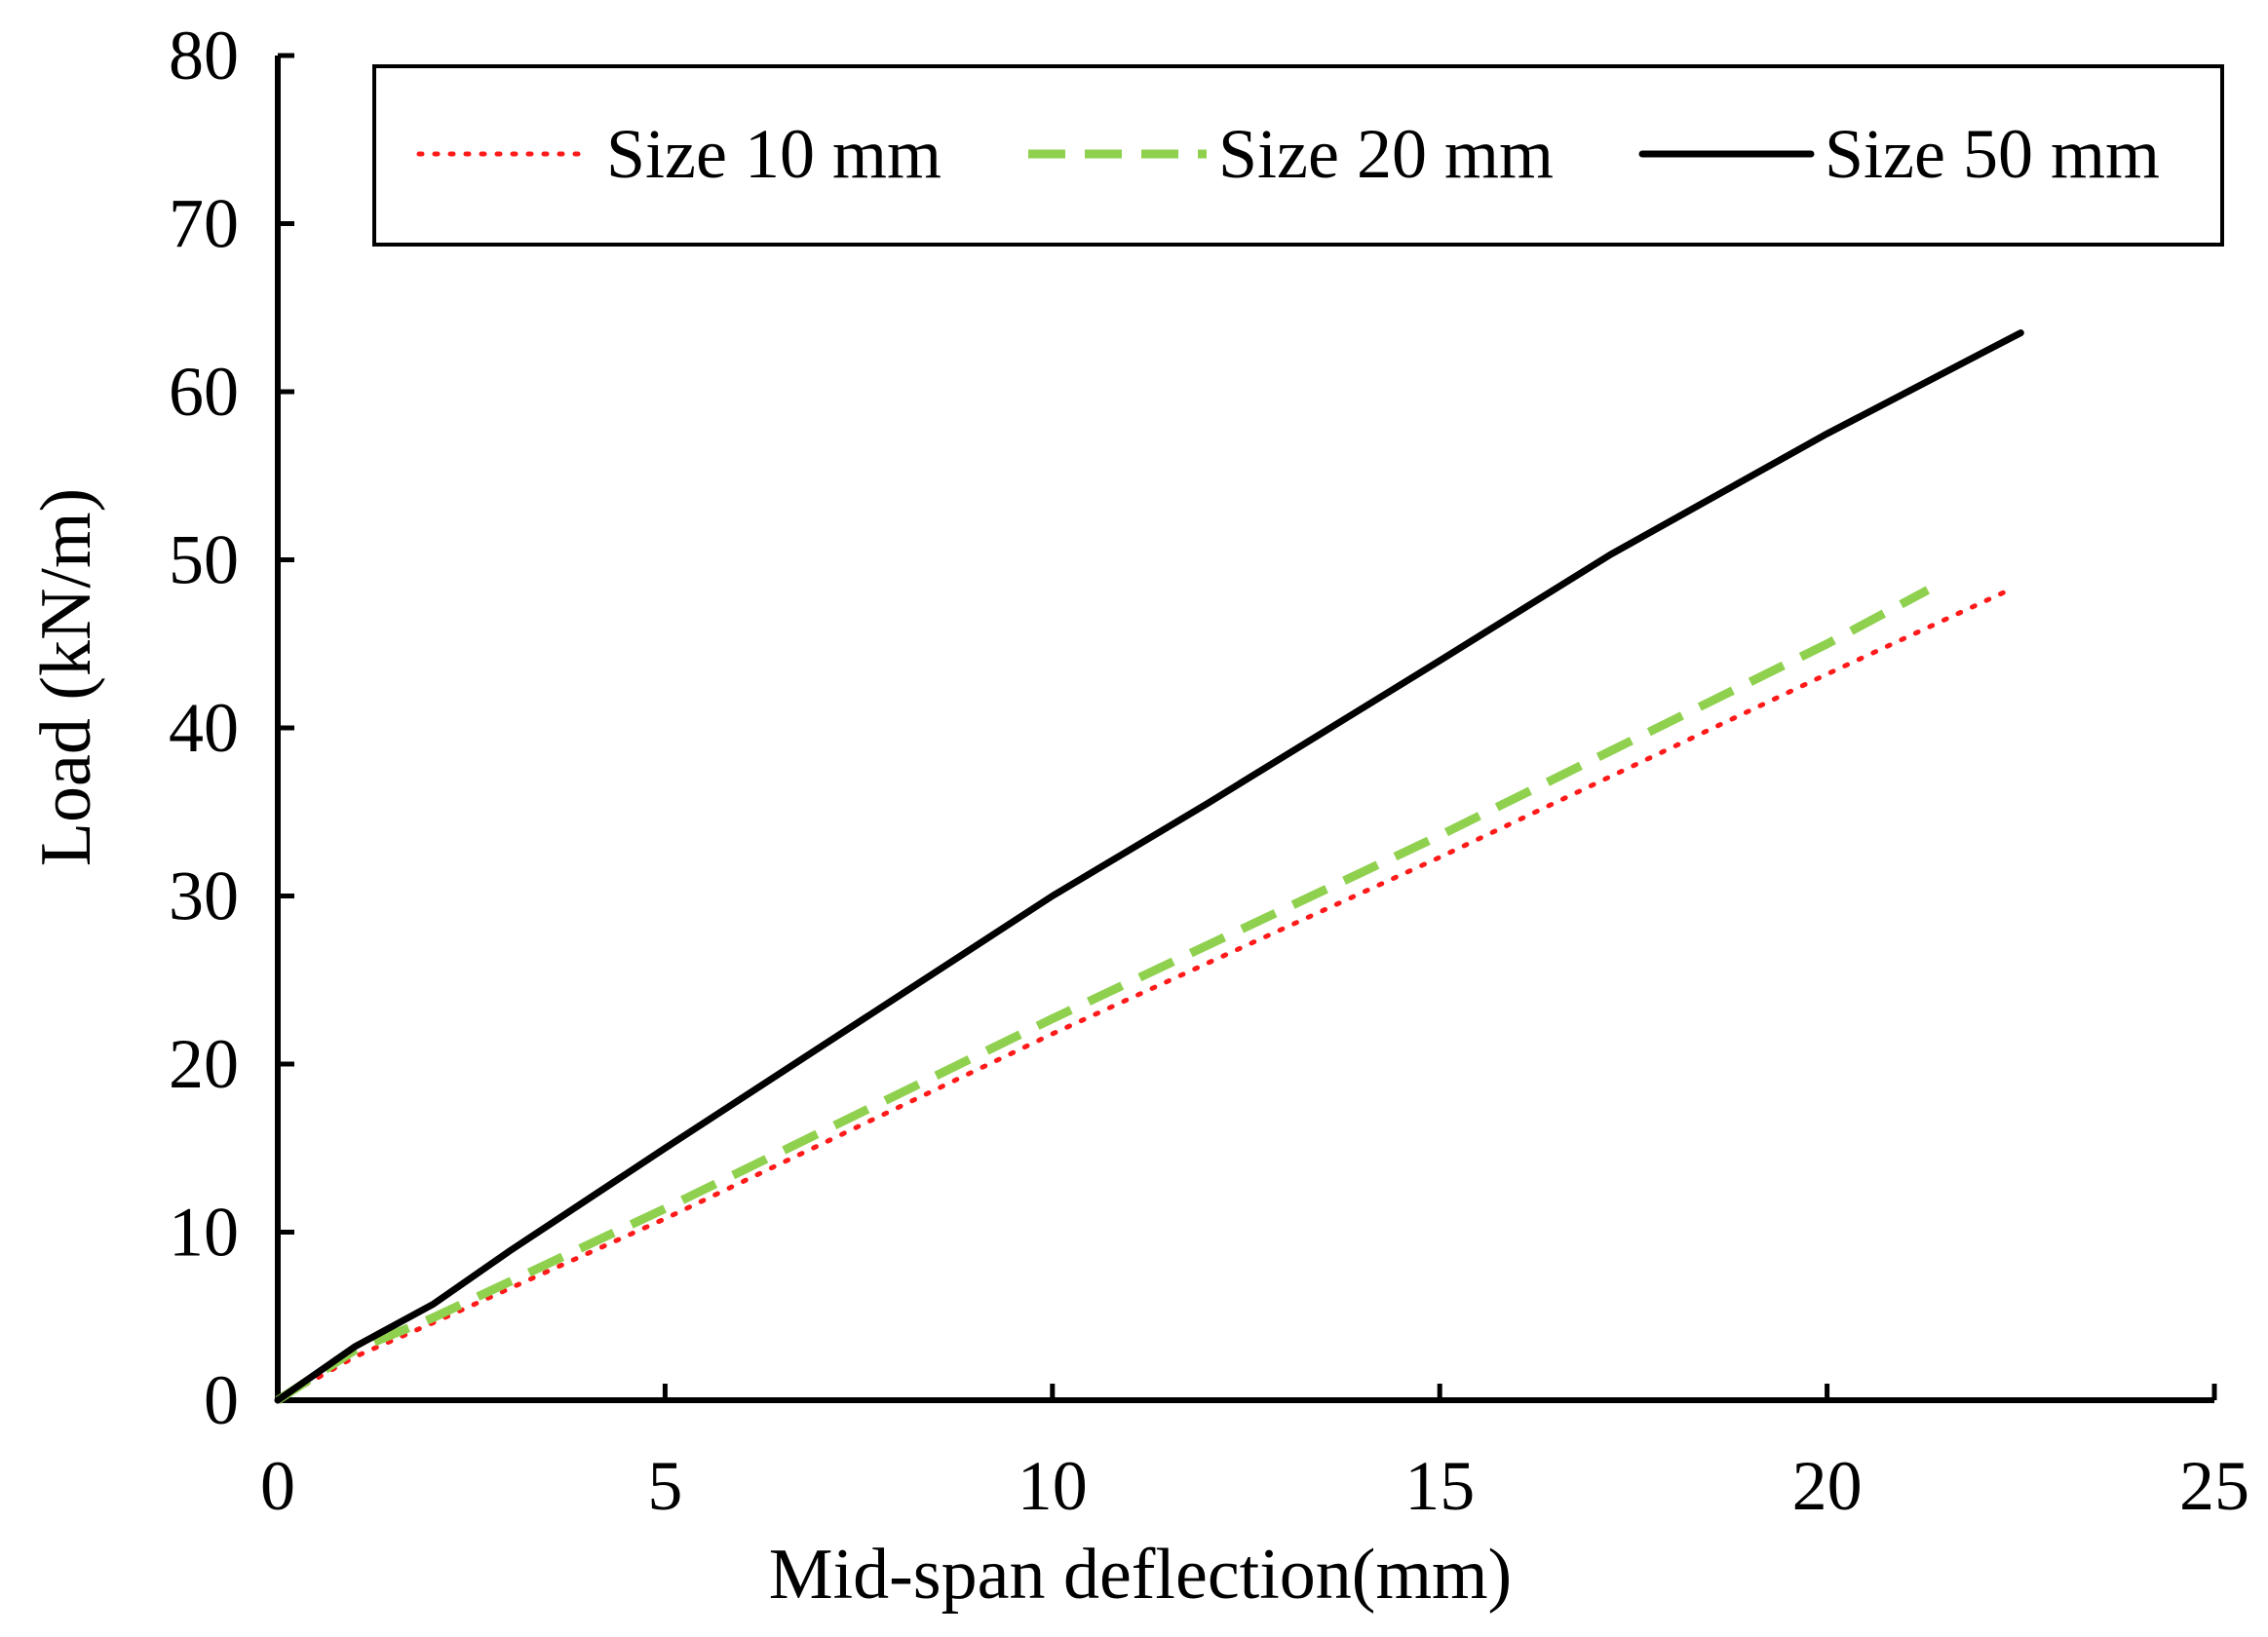  I want to click on x-tick-label-10: 10, so click(1053, 1486).